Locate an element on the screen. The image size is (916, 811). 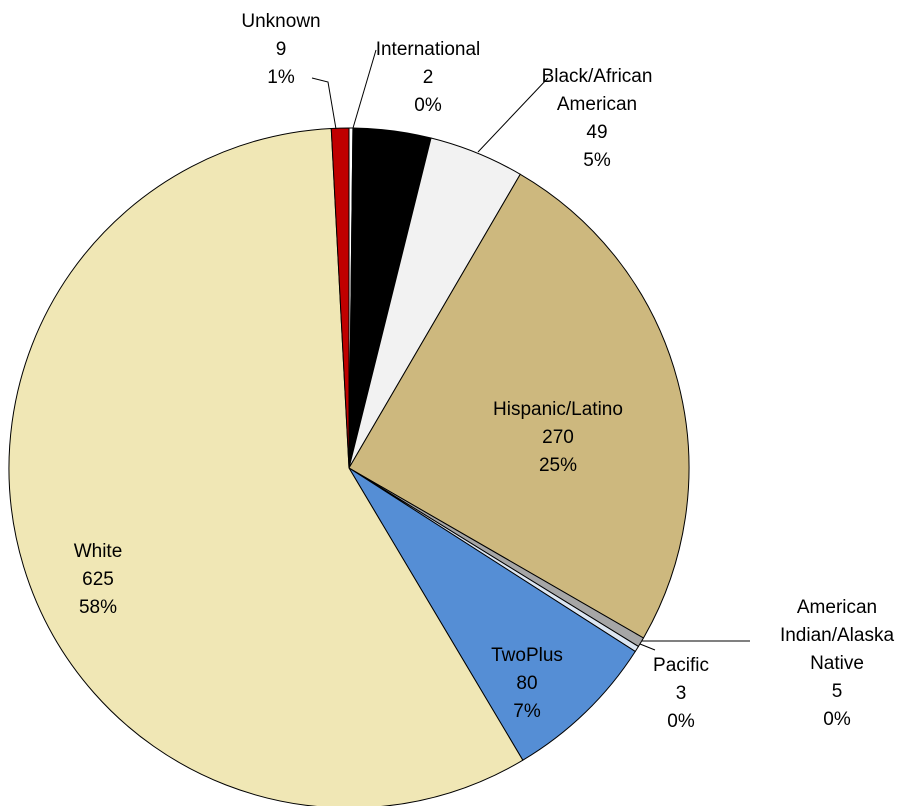
slice-percent: 58% is located at coordinates (98, 607).